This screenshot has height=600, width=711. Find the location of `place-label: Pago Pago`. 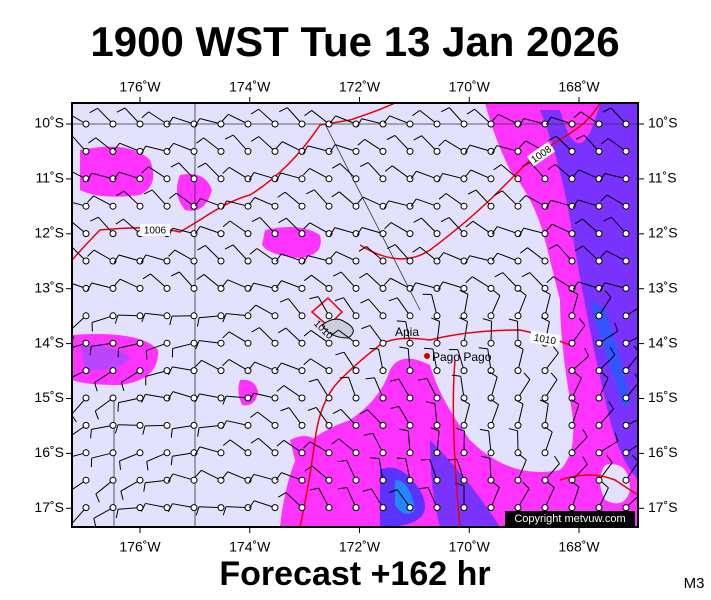

place-label: Pago Pago is located at coordinates (462, 357).